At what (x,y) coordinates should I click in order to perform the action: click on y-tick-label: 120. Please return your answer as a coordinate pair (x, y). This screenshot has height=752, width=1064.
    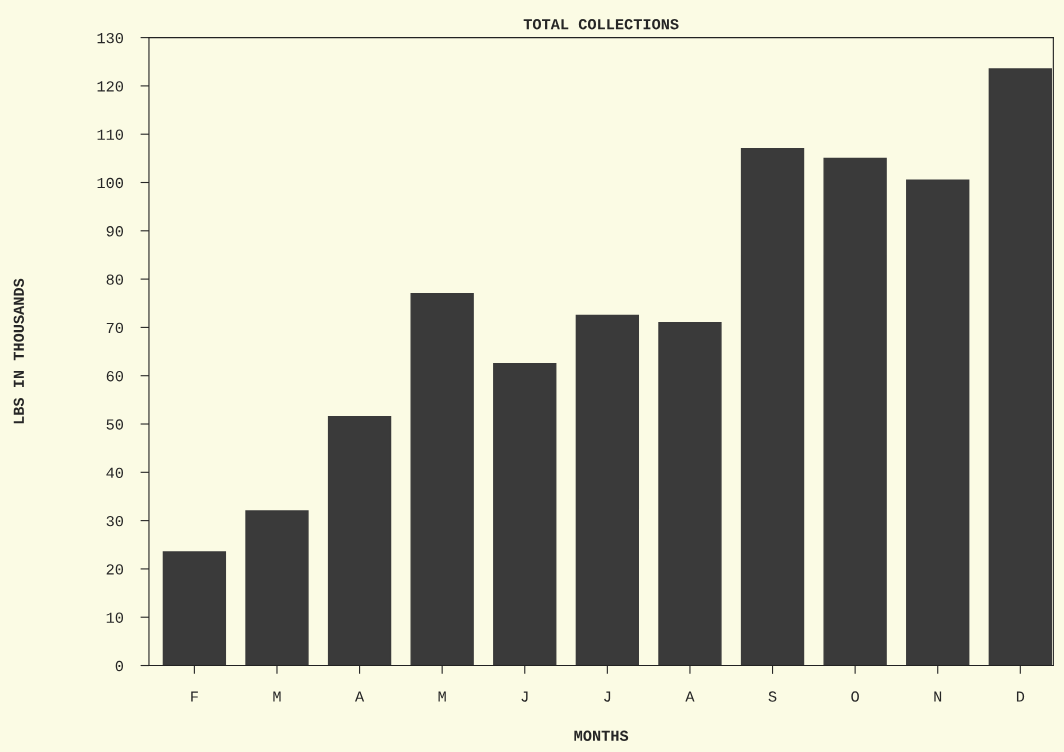
    Looking at the image, I should click on (110, 86).